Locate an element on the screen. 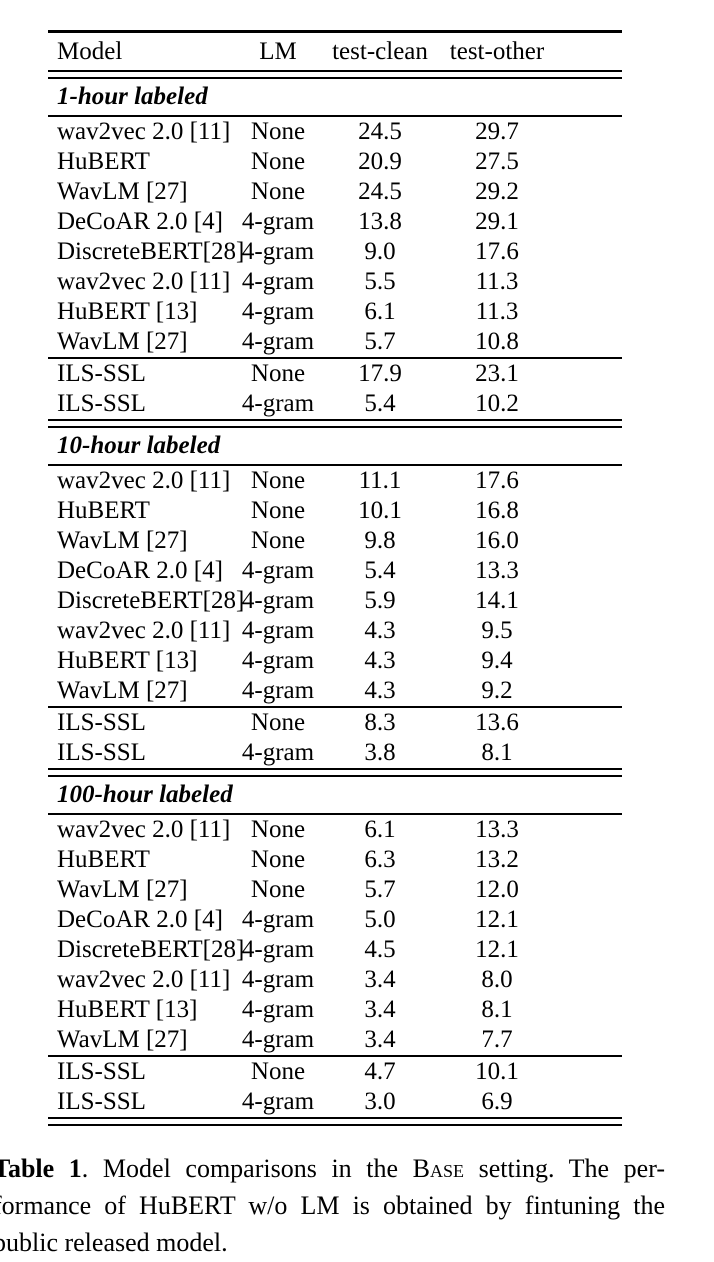  table-top-rule is located at coordinates (335, 31).